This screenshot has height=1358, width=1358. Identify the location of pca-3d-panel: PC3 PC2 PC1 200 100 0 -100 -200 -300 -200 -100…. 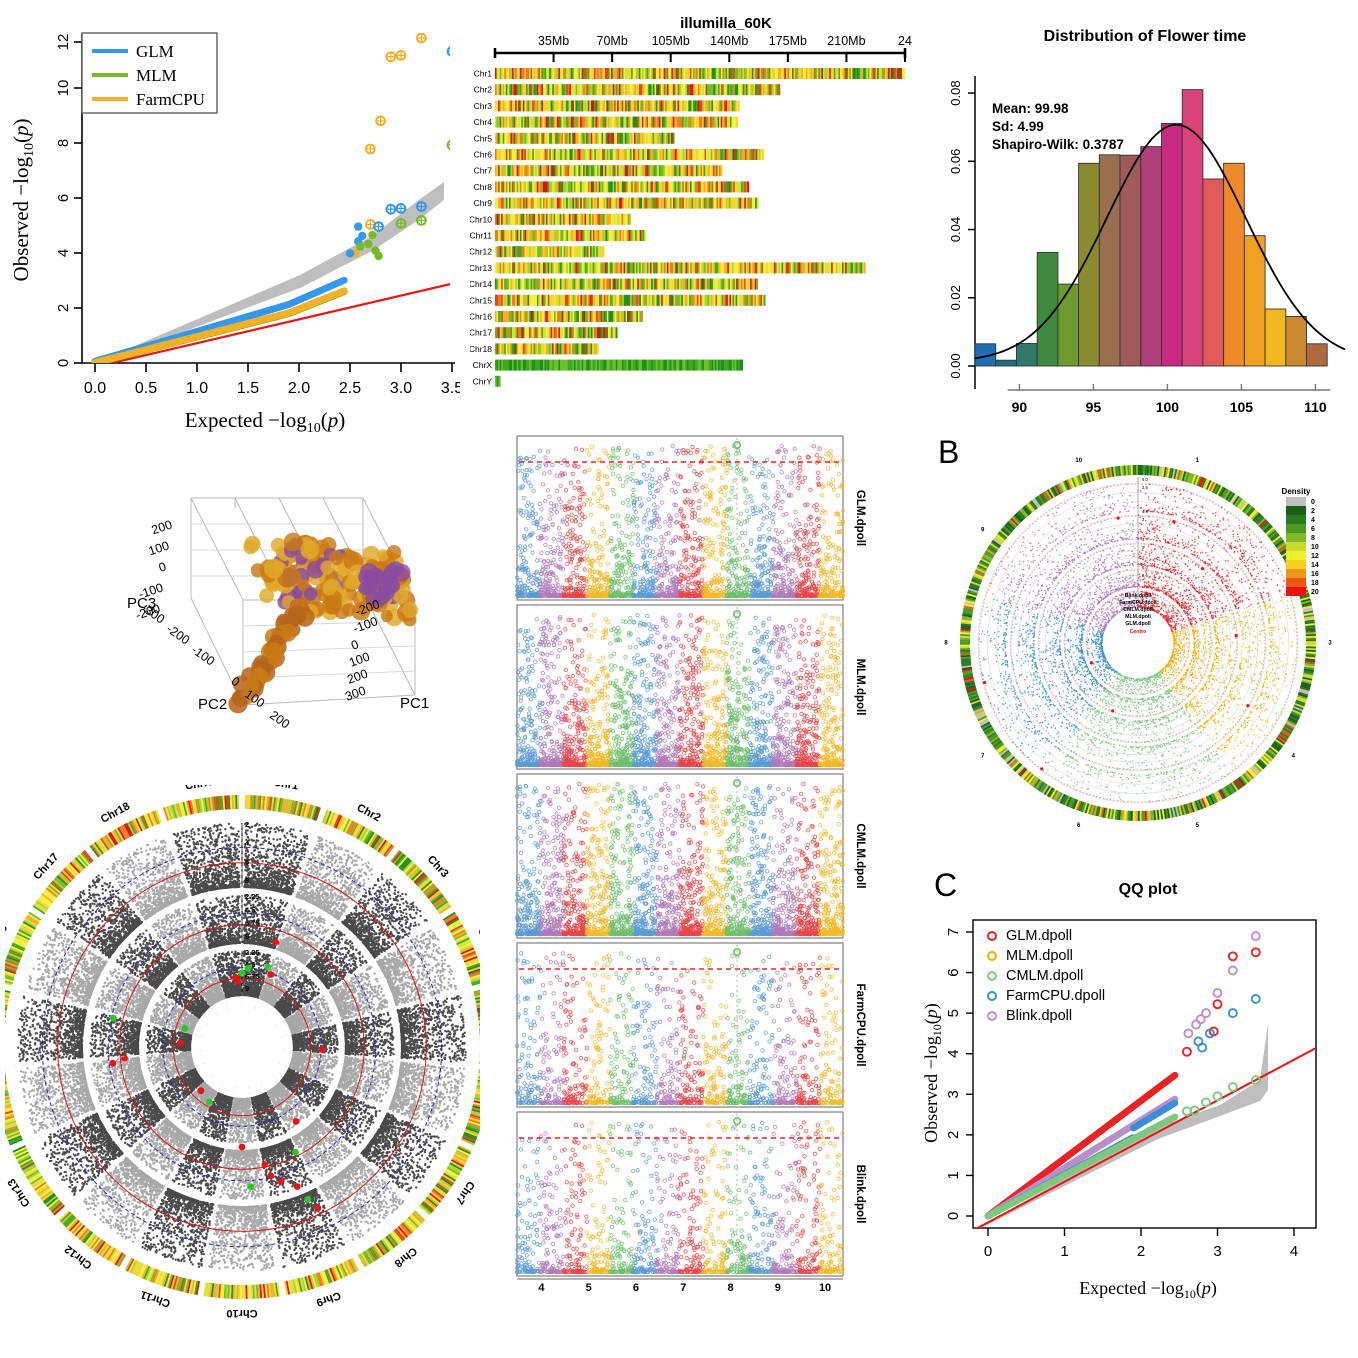
(295, 625).